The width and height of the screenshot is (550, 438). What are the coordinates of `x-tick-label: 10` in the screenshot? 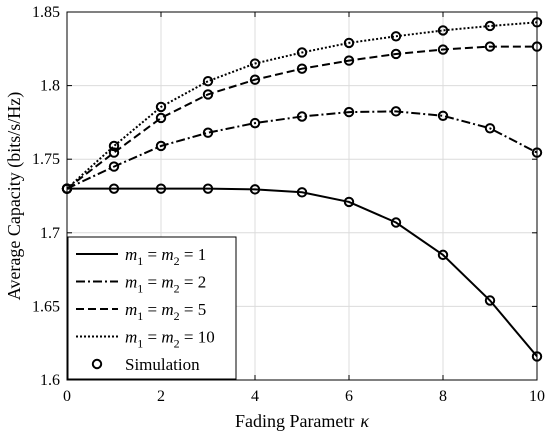 It's located at (537, 396).